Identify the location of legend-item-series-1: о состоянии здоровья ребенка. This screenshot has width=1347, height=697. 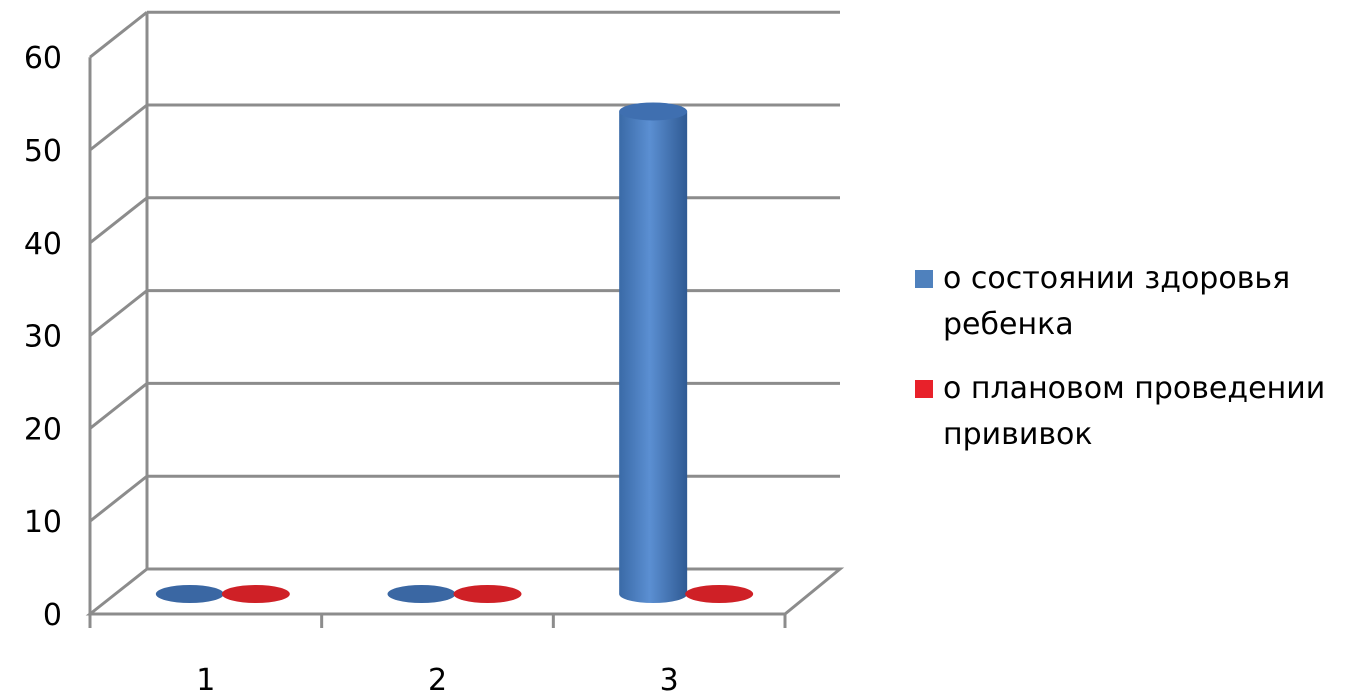
(1125, 302).